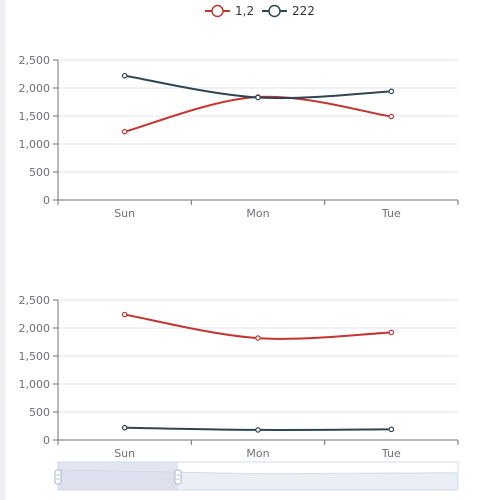 This screenshot has height=500, width=500. I want to click on datazoom-end-handle, so click(178, 477).